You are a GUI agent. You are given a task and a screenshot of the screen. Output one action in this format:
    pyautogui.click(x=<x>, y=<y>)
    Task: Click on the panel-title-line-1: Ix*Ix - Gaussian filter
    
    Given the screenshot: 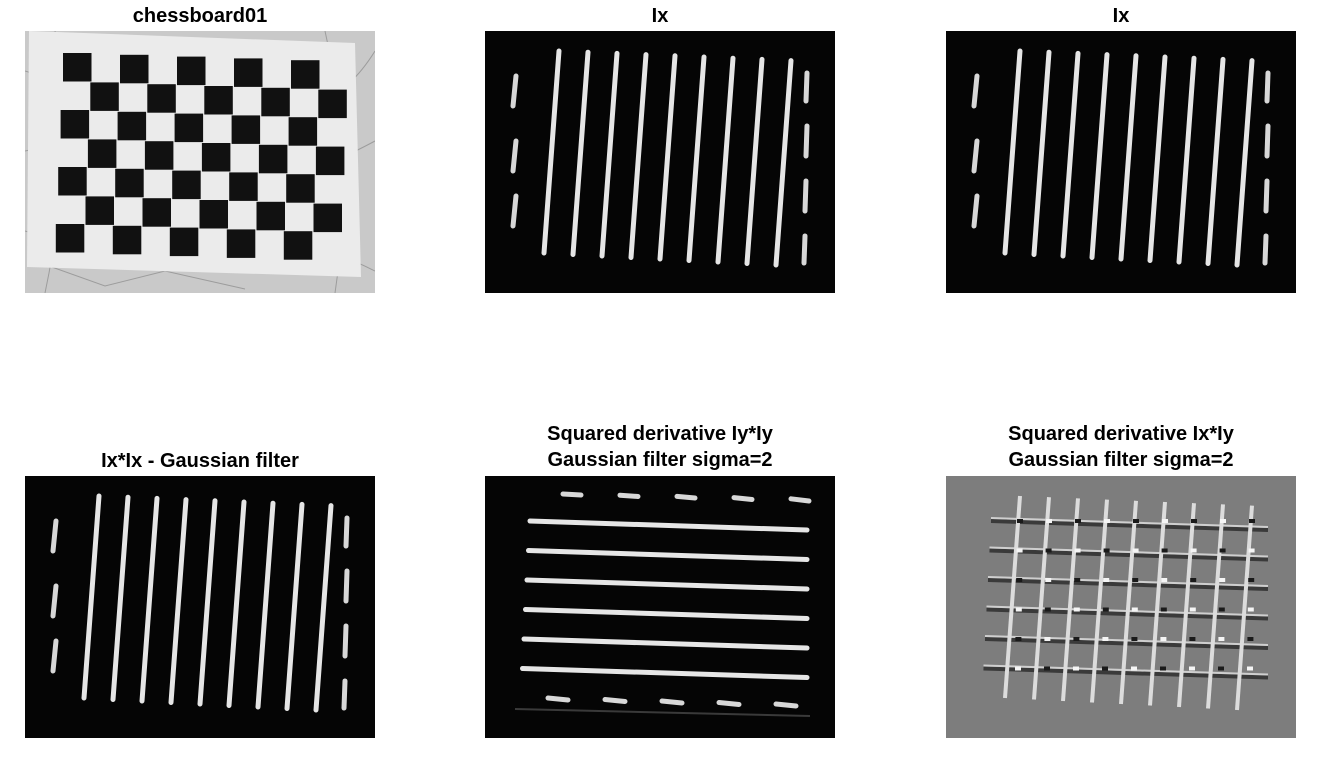 What is the action you would take?
    pyautogui.click(x=200, y=461)
    